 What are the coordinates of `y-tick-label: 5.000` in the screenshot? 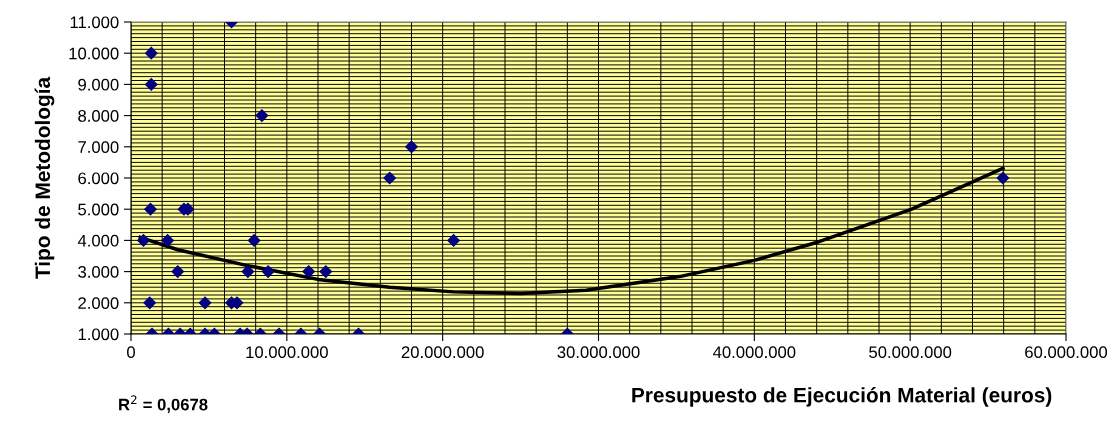 It's located at (98, 209).